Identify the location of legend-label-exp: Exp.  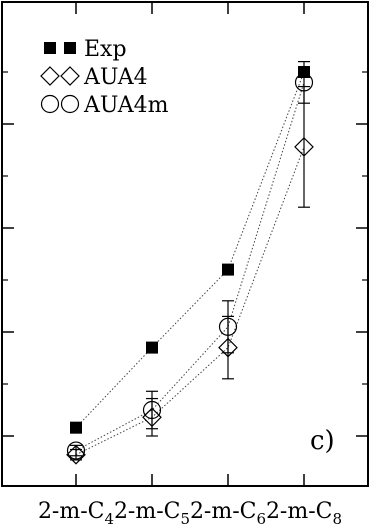
(105, 49).